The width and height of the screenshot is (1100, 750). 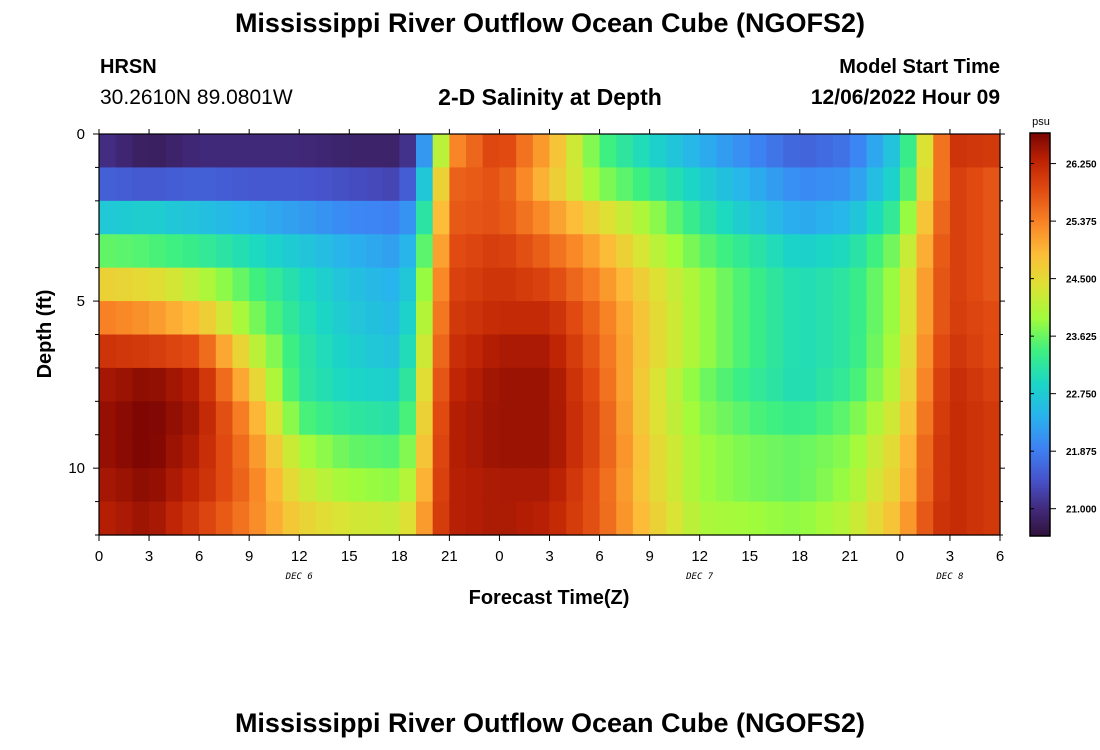 I want to click on x-tick-label: 12, so click(x=299, y=556).